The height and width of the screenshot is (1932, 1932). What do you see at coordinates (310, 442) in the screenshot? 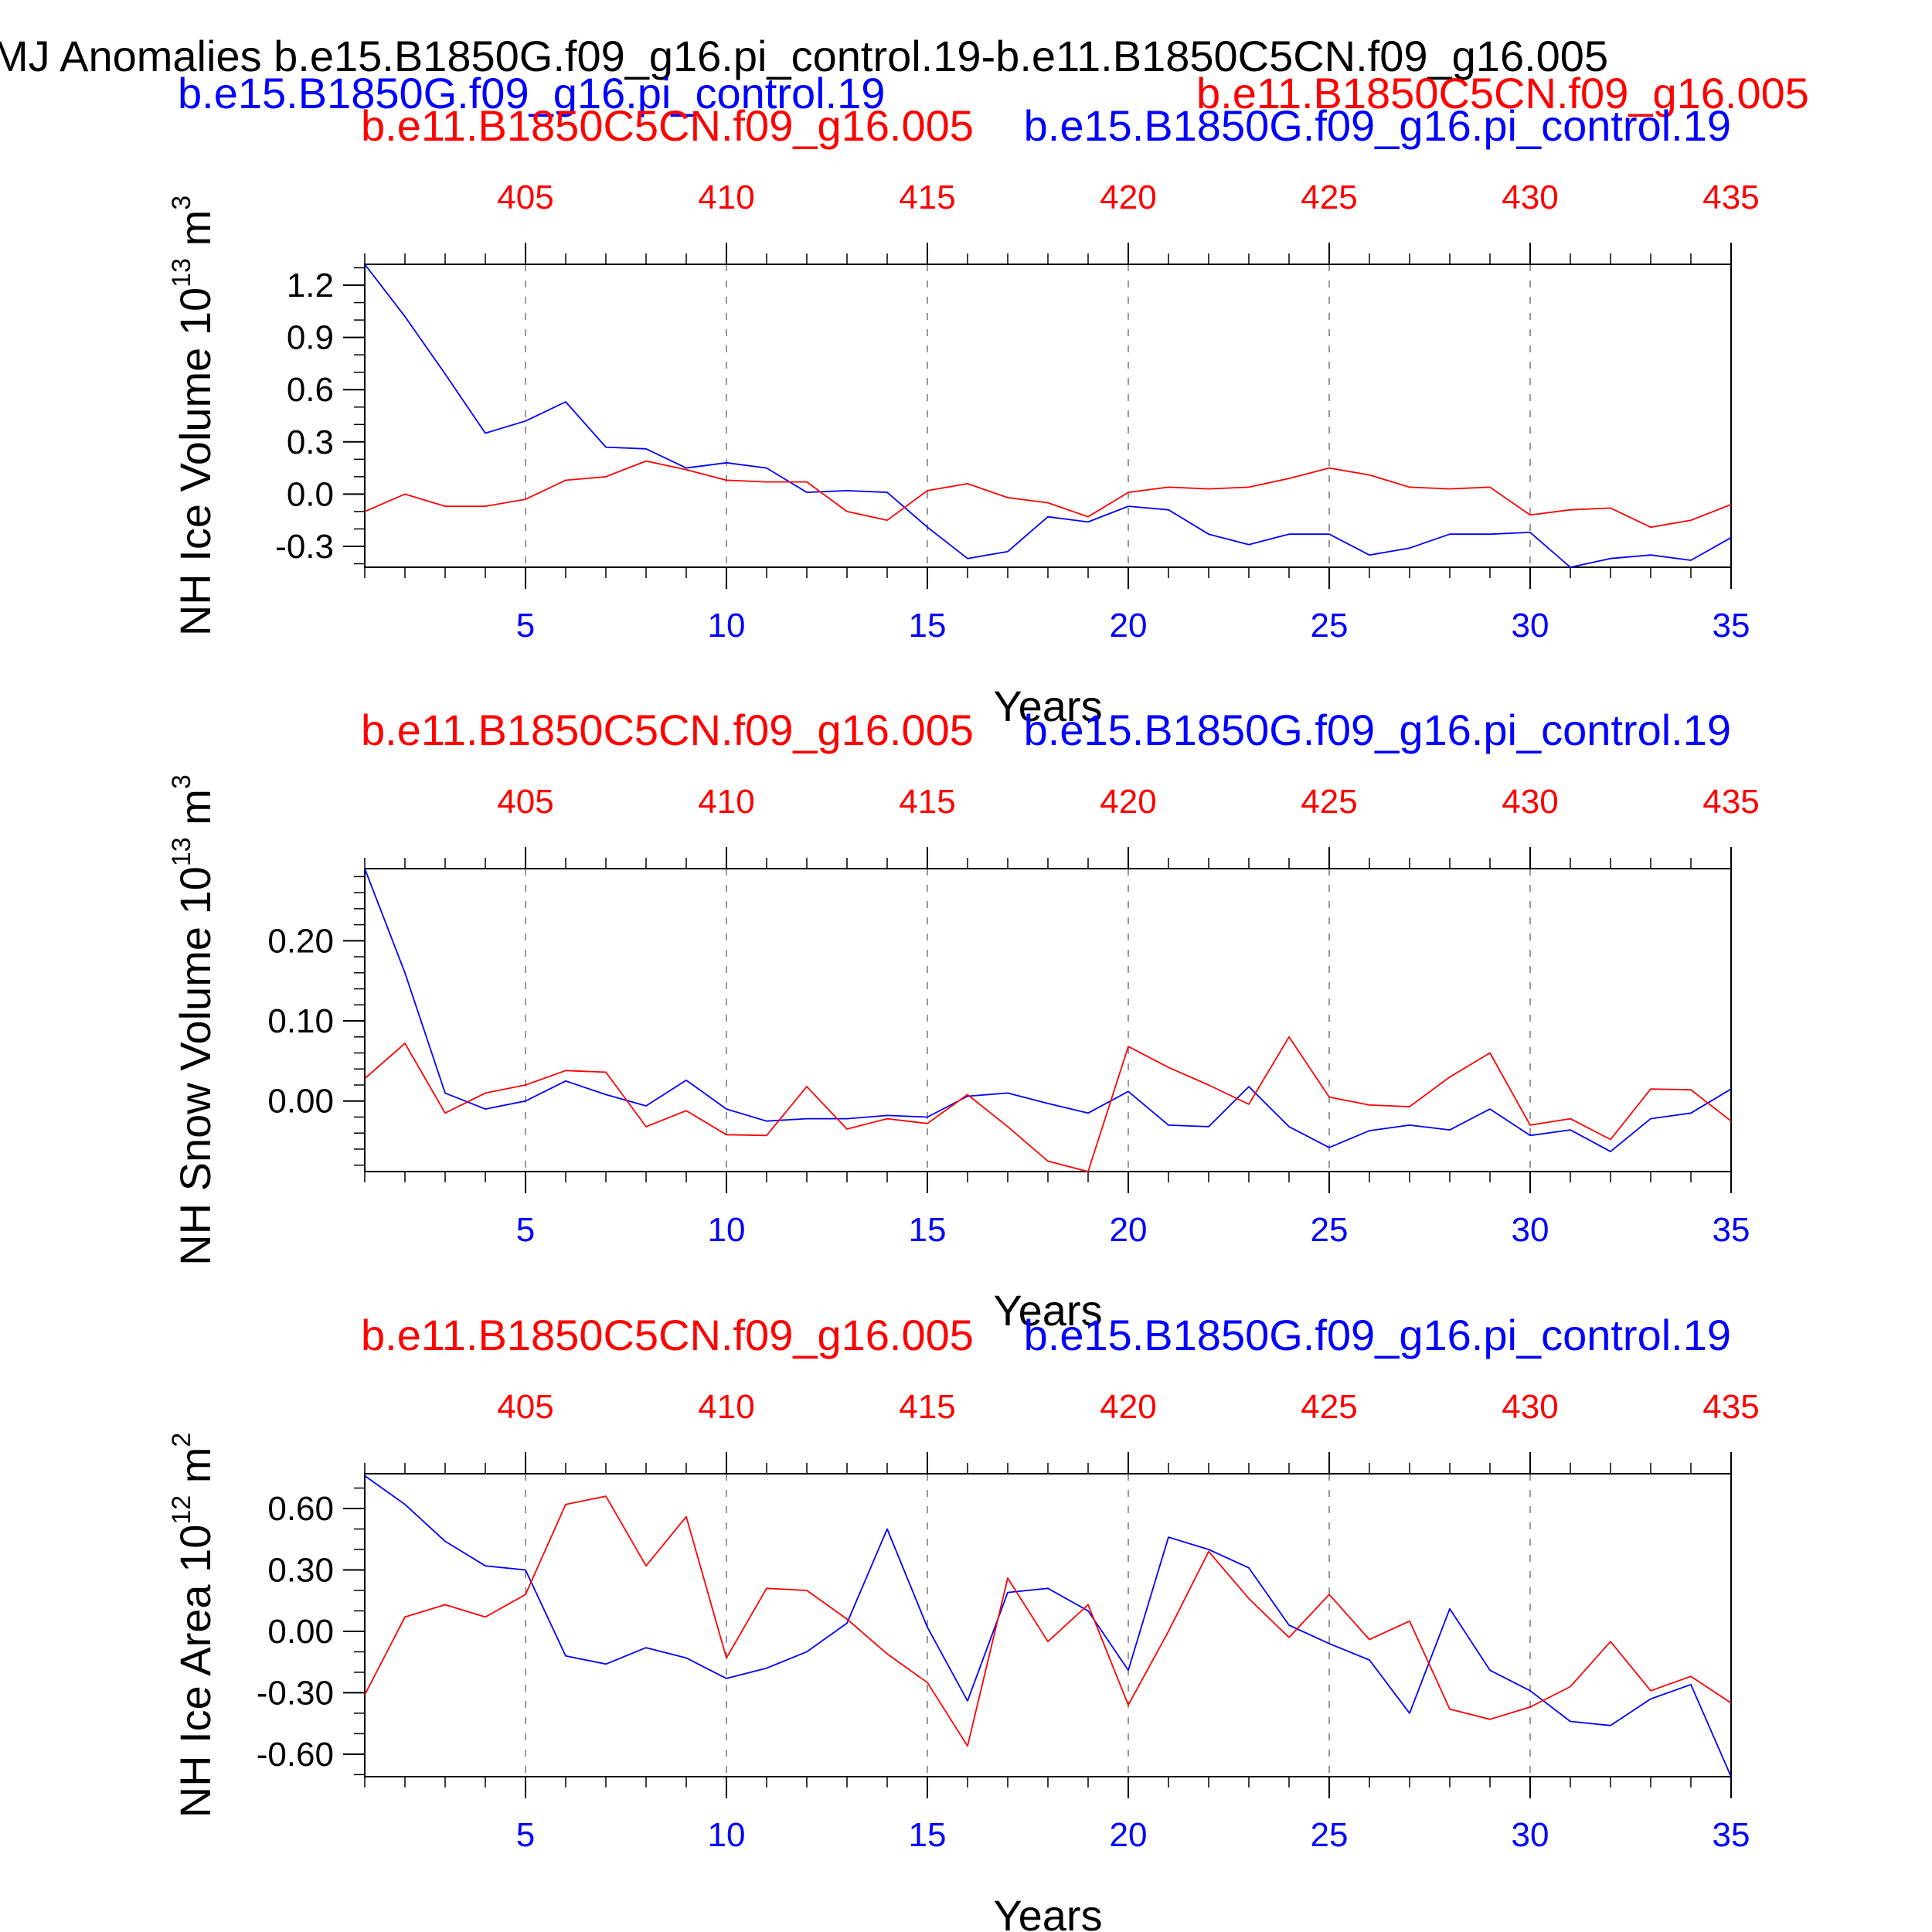
I see `panel-1-y-tick-label-2: 0.3` at bounding box center [310, 442].